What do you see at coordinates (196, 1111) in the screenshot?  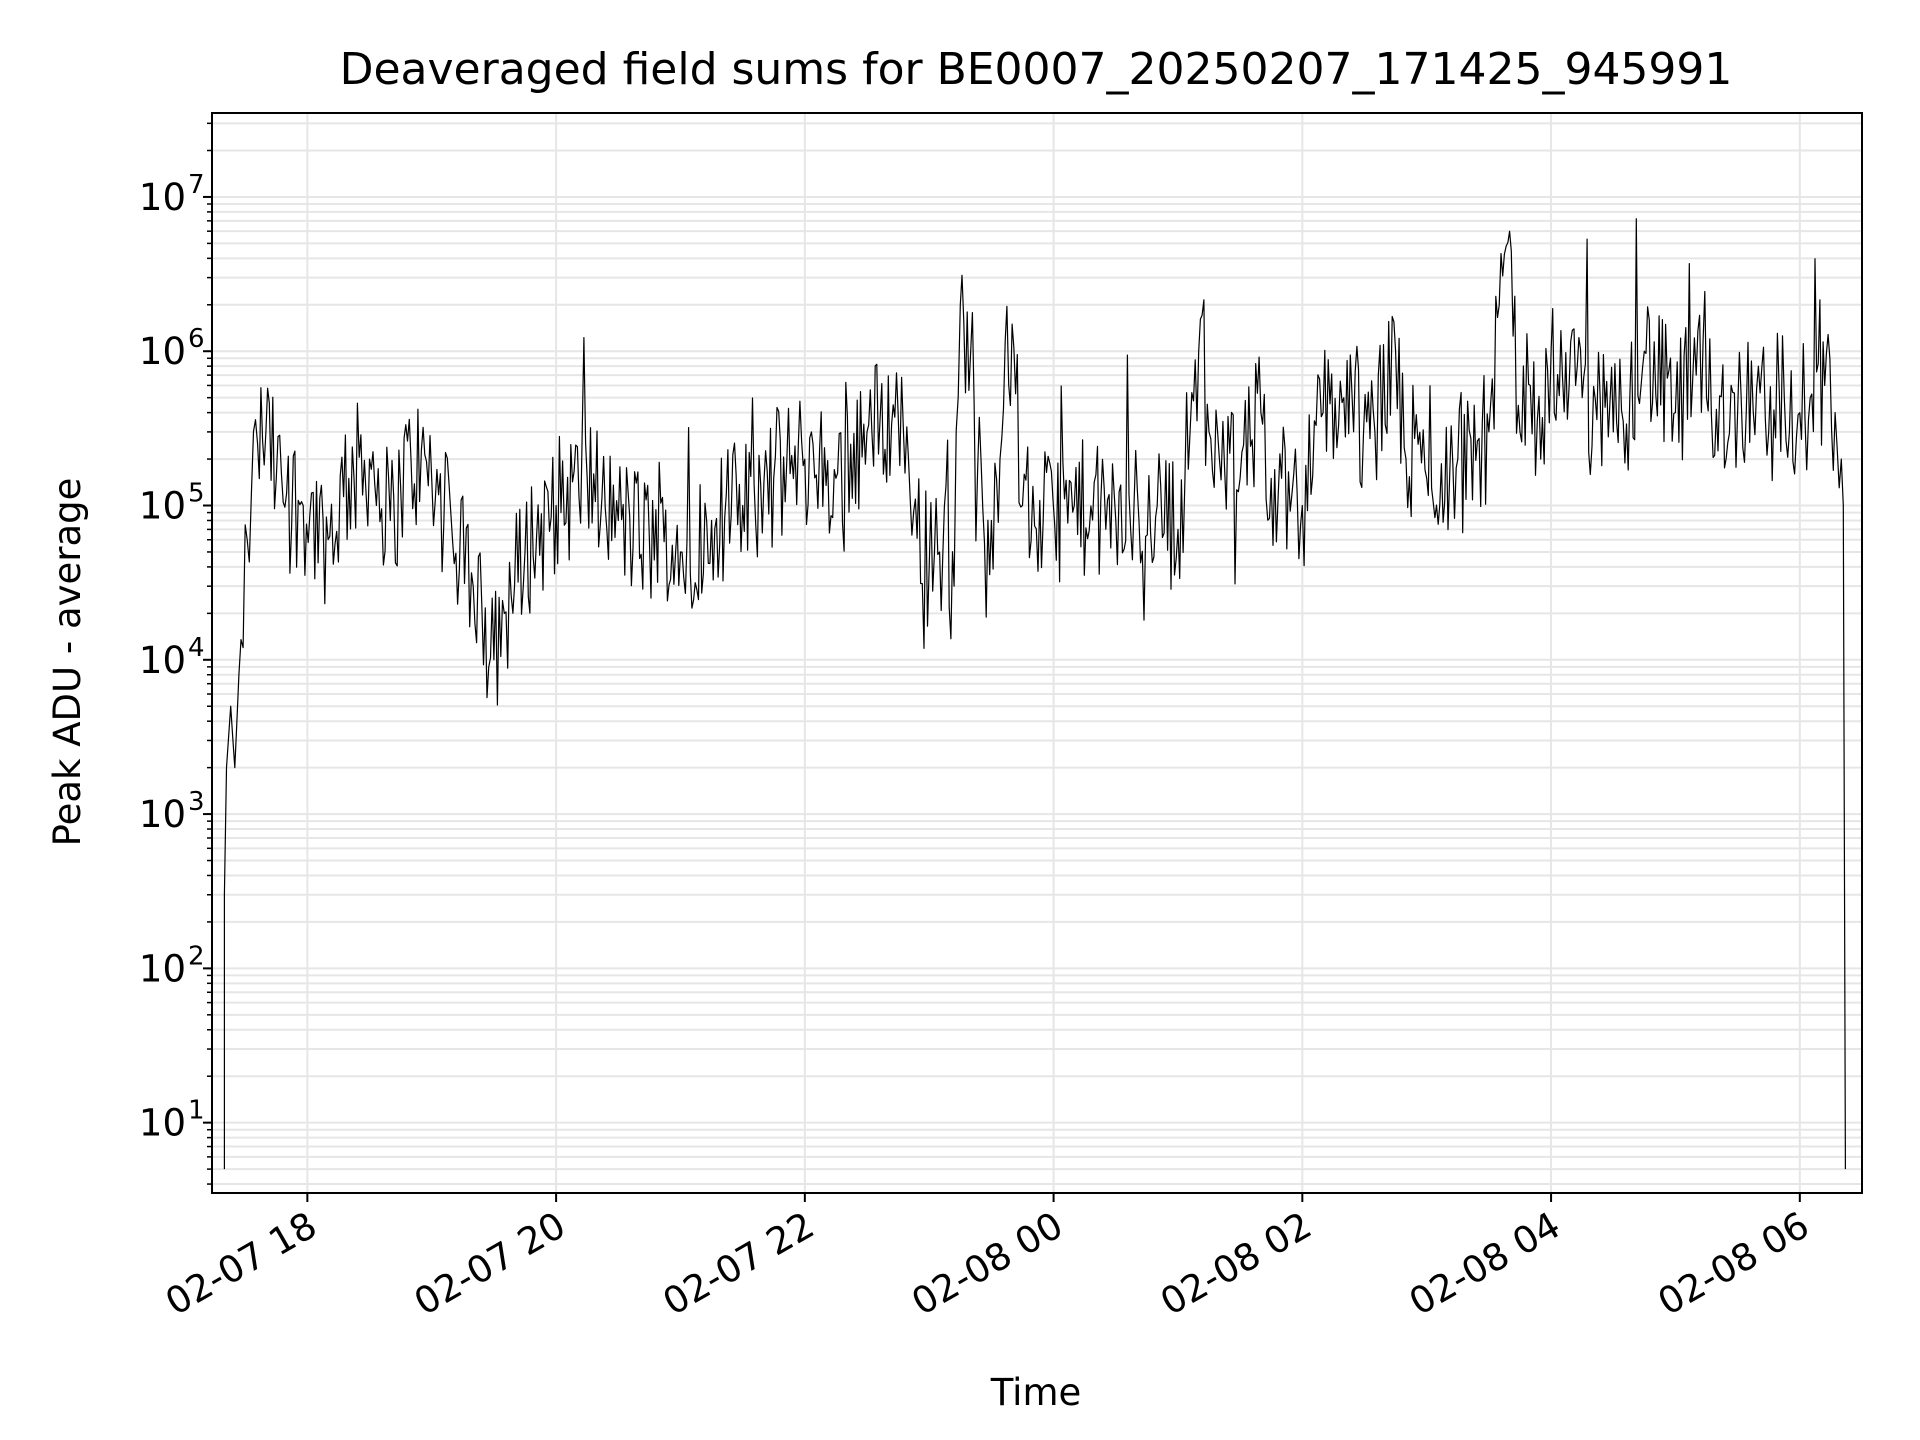 I see `y-tick-exponent: 1` at bounding box center [196, 1111].